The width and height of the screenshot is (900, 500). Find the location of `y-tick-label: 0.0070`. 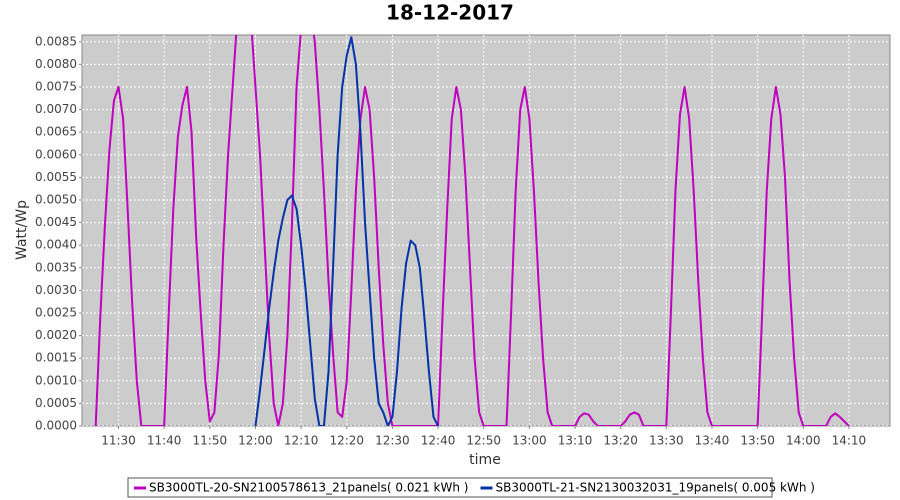

y-tick-label: 0.0070 is located at coordinates (56, 109).